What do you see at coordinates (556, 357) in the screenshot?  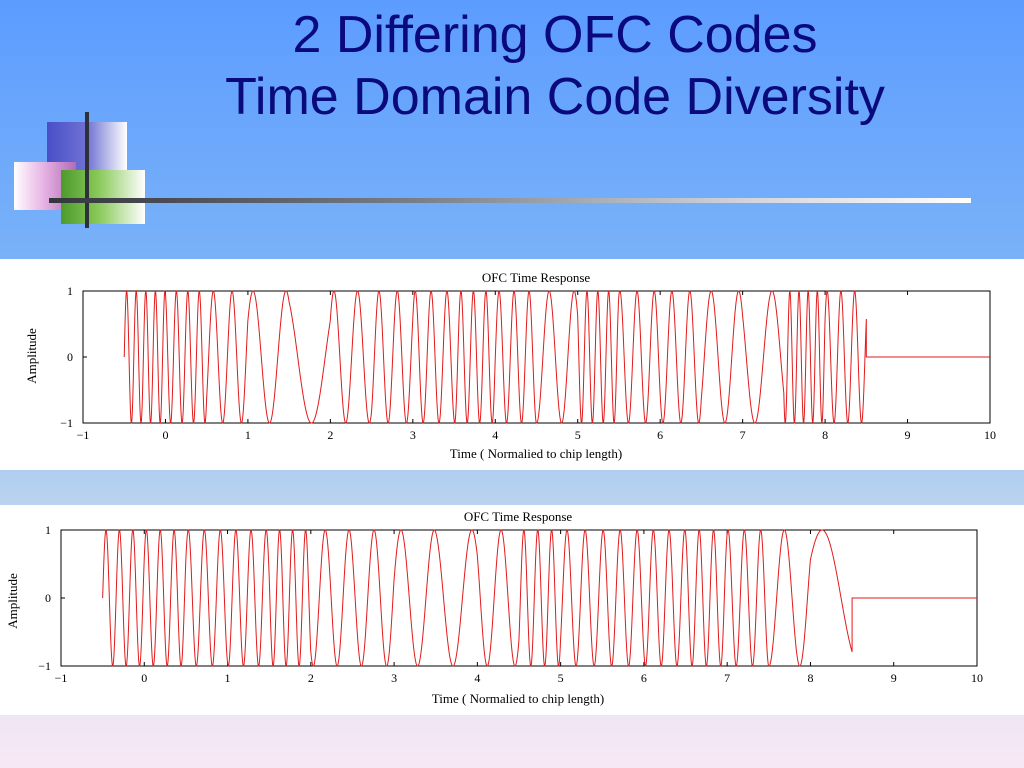 I see `ofc-signal-line` at bounding box center [556, 357].